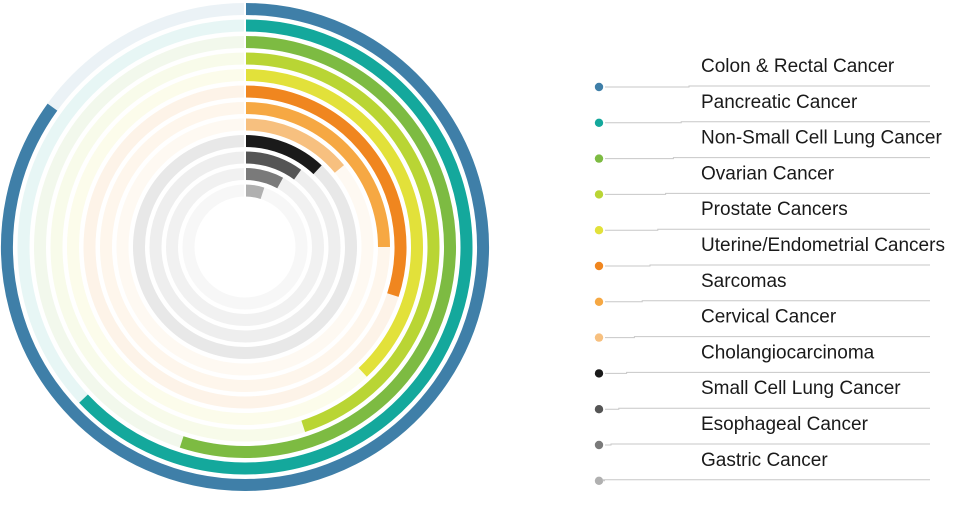  What do you see at coordinates (744, 281) in the screenshot?
I see `legend-label-7: Sarcomas` at bounding box center [744, 281].